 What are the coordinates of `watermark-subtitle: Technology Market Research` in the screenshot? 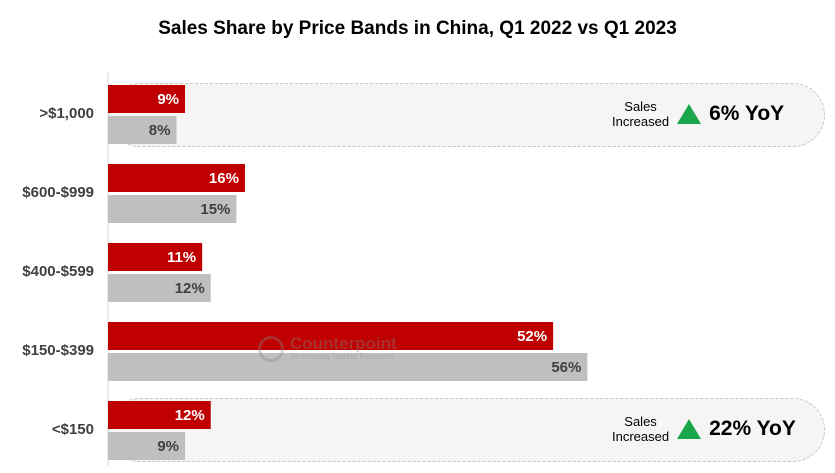 It's located at (342, 356).